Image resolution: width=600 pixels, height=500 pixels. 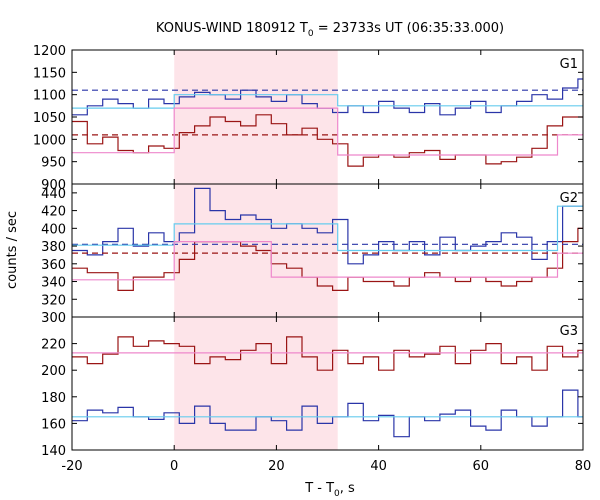 What do you see at coordinates (53, 247) in the screenshot?
I see `y-tick-label: 380` at bounding box center [53, 247].